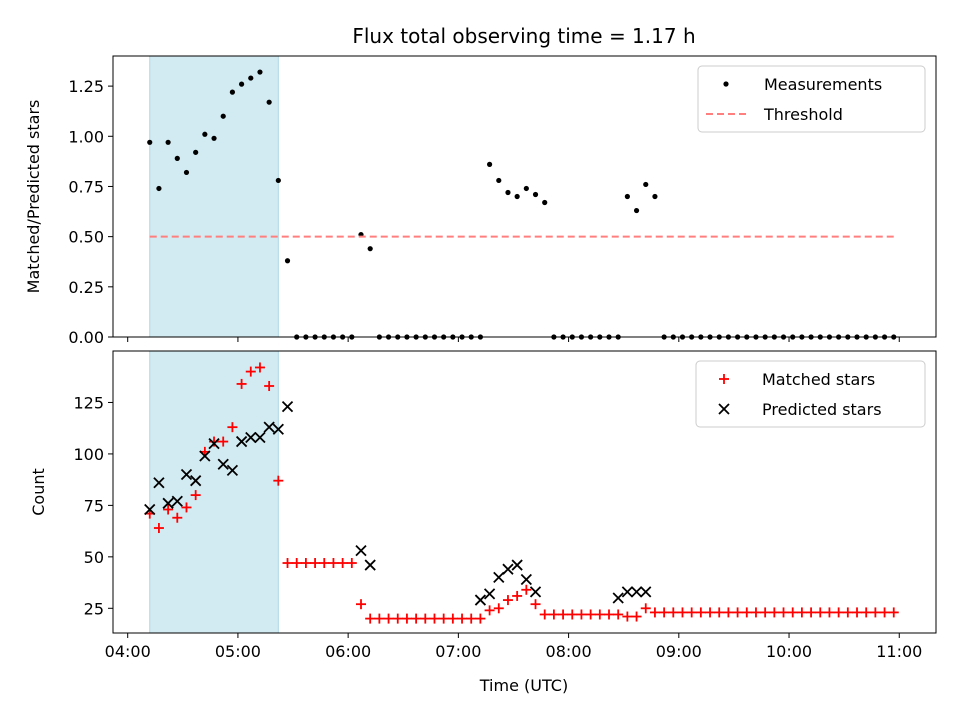  What do you see at coordinates (94, 505) in the screenshot?
I see `y-tick-label: 75` at bounding box center [94, 505].